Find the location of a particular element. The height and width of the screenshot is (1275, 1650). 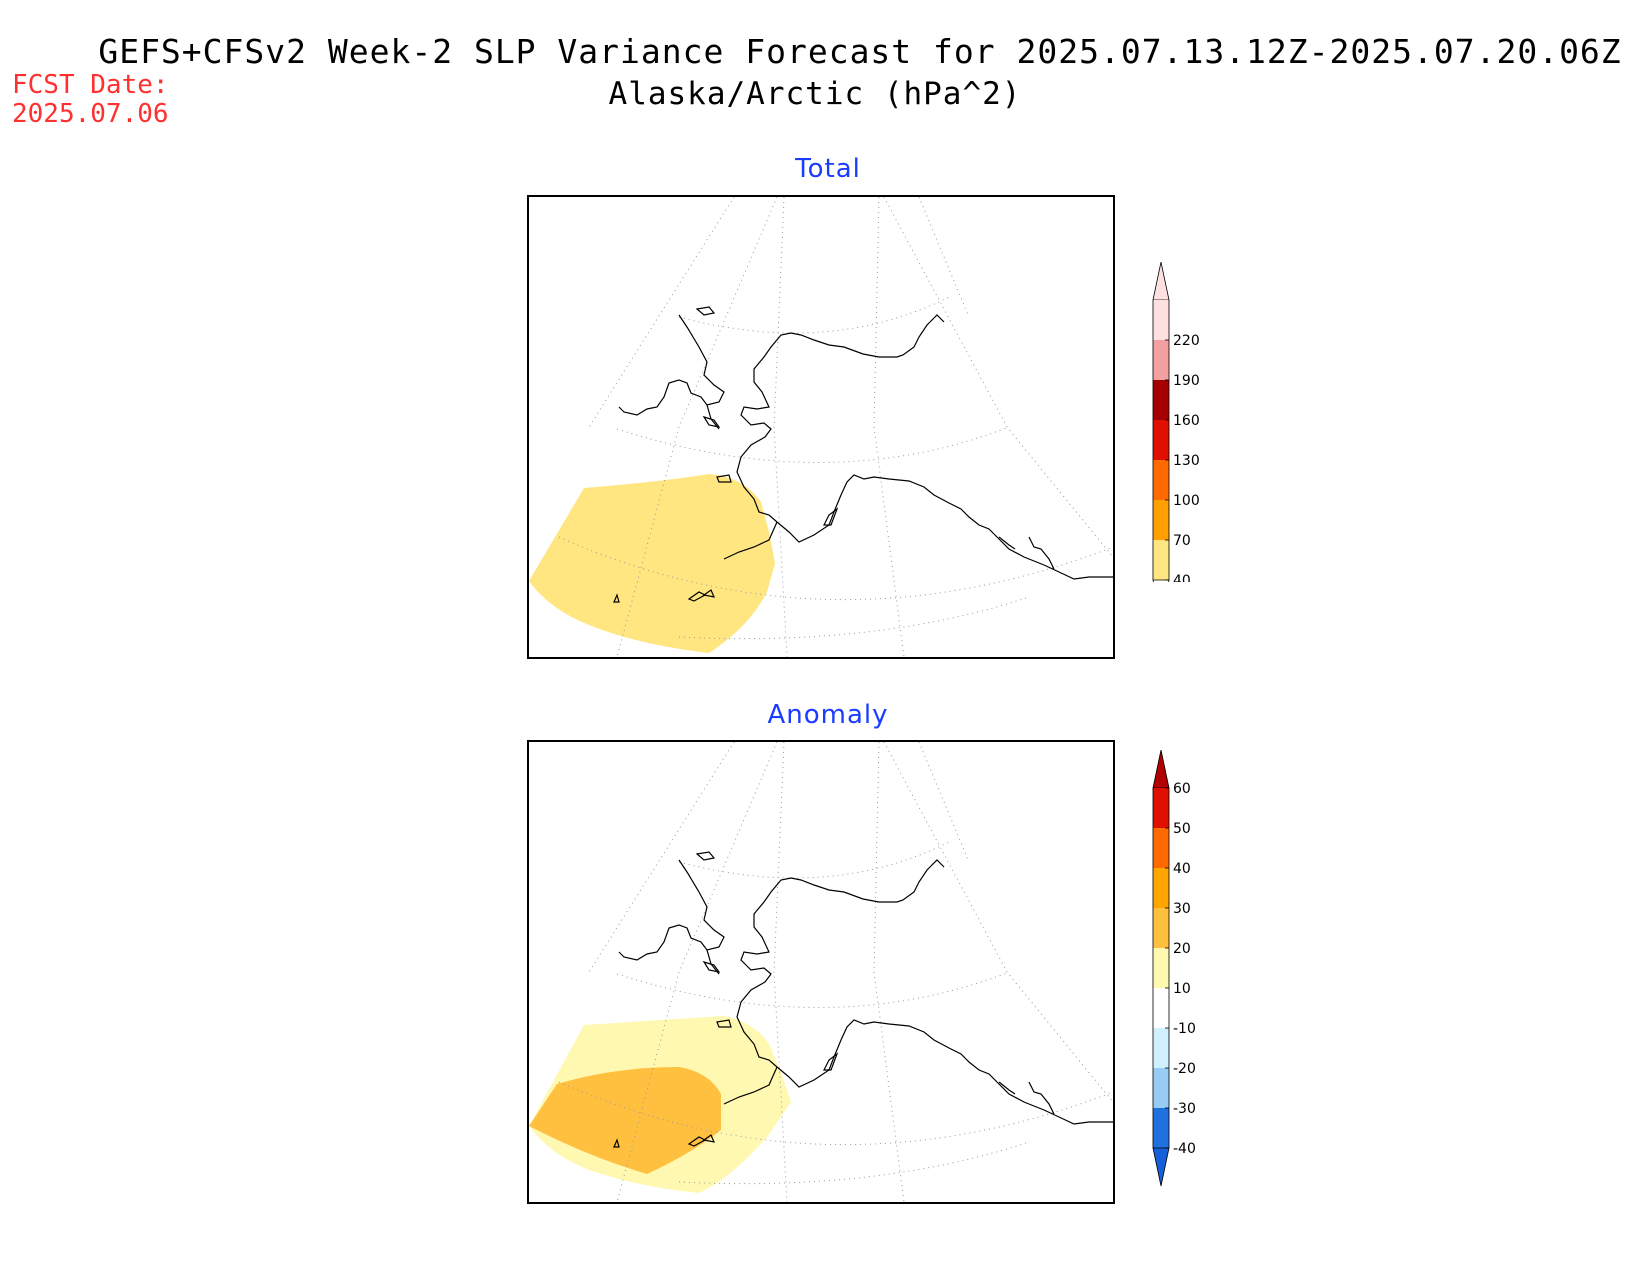

fcst-date-value: 2025.07.06 is located at coordinates (90, 114).